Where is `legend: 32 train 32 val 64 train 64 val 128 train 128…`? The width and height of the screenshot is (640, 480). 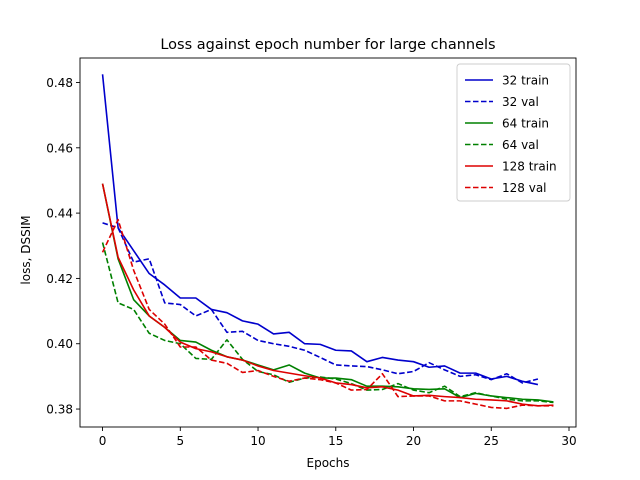
legend: 32 train 32 val 64 train 64 val 128 train 128… is located at coordinates (513, 132).